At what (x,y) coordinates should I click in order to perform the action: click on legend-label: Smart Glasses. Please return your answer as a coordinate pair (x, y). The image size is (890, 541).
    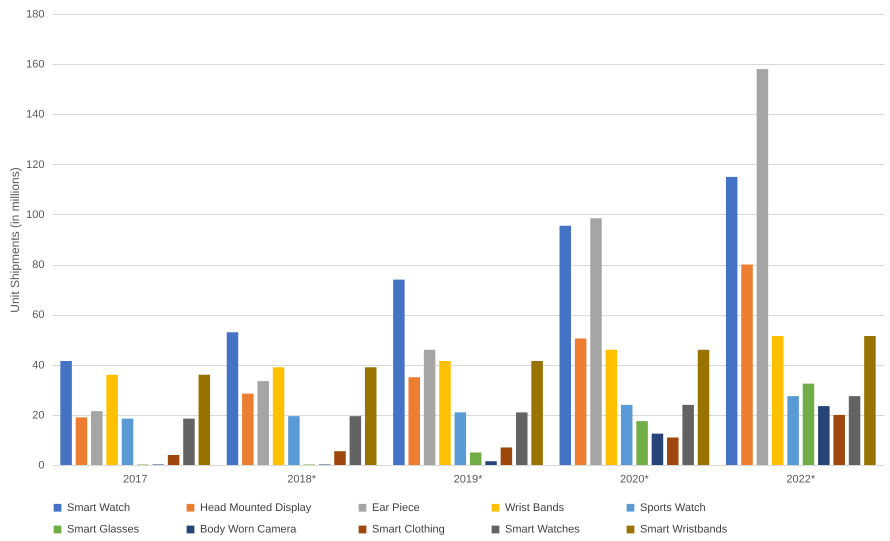
    Looking at the image, I should click on (103, 530).